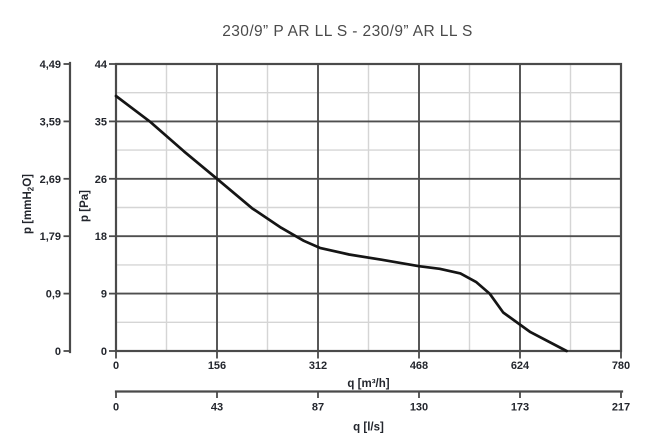 The height and width of the screenshot is (443, 649). Describe the element at coordinates (58, 352) in the screenshot. I see `mmh2o-tick-label: 0` at that location.